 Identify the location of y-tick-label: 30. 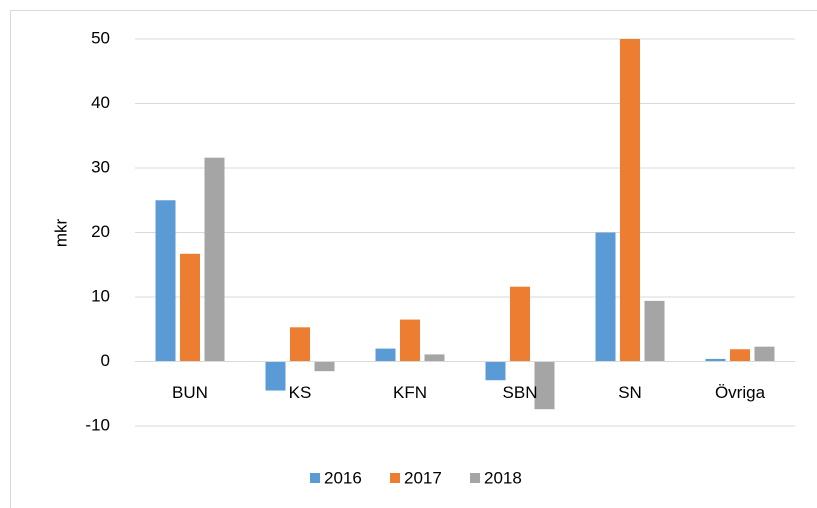
(100, 166).